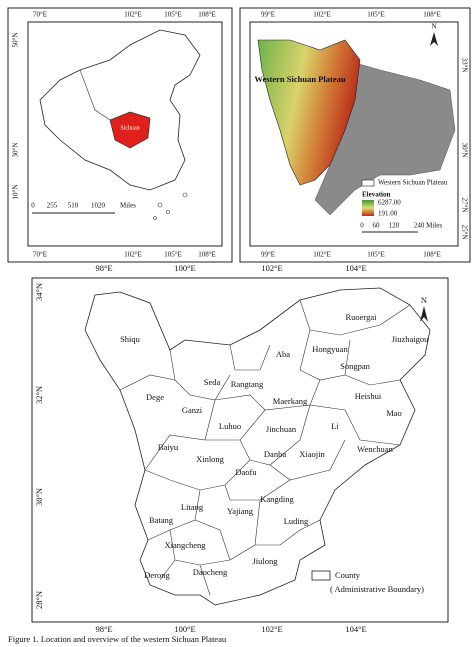 The height and width of the screenshot is (647, 474). I want to click on county-label: Jinchuan, so click(281, 429).